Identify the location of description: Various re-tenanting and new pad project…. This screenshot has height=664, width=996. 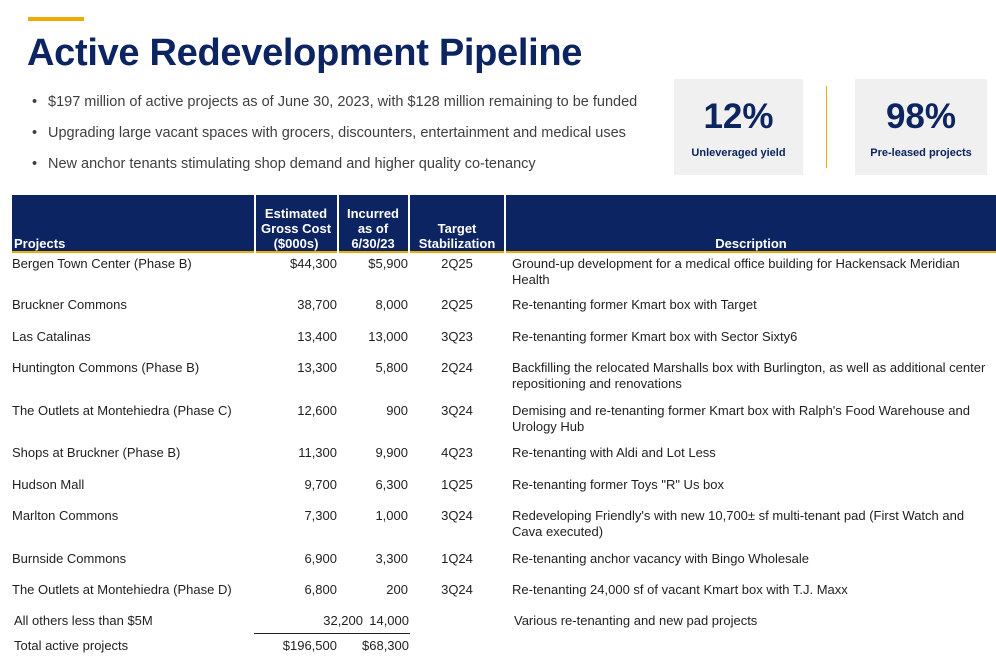
(636, 620).